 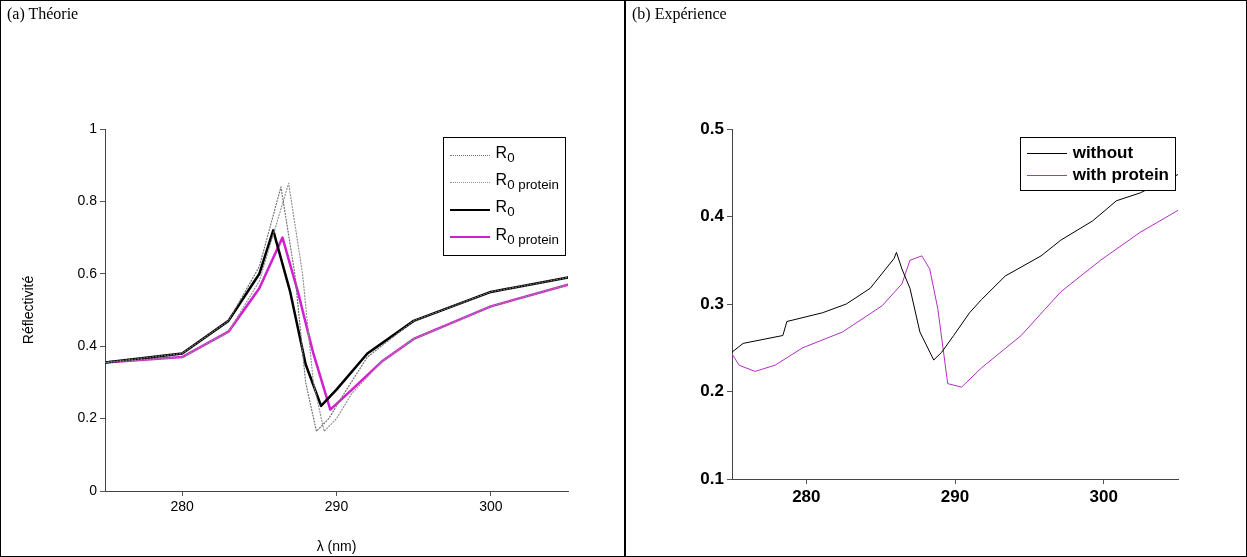 What do you see at coordinates (712, 303) in the screenshot?
I see `y-tick-label: 0.3` at bounding box center [712, 303].